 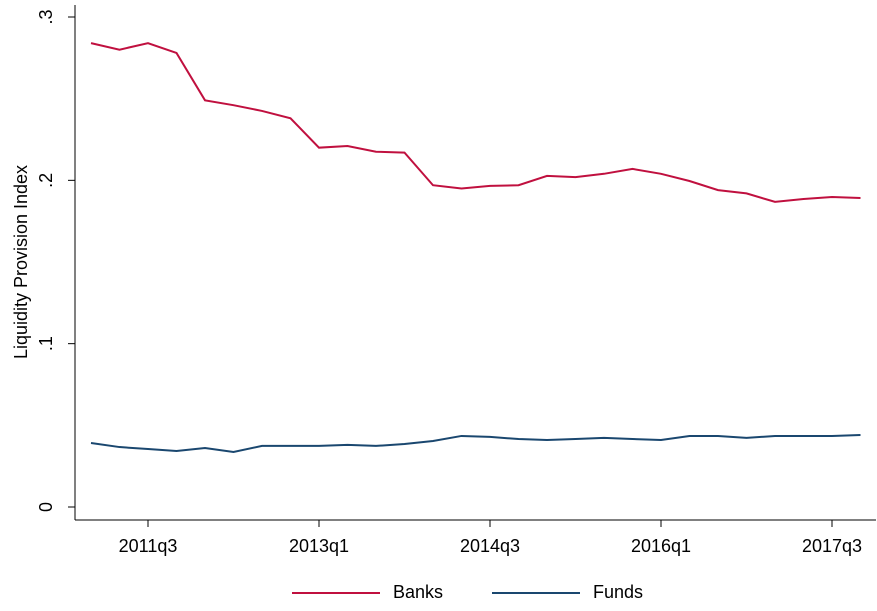 I want to click on y-axis-title: Liquidity Provision Index, so click(x=21, y=262).